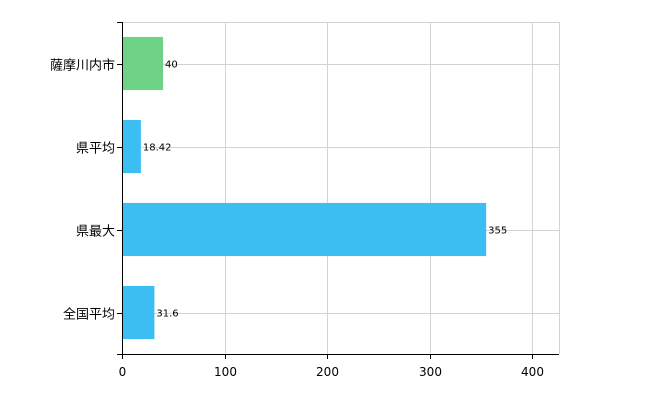  What do you see at coordinates (327, 372) in the screenshot?
I see `x-tick-label: 200` at bounding box center [327, 372].